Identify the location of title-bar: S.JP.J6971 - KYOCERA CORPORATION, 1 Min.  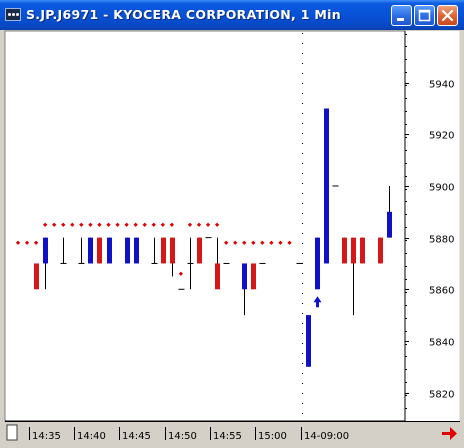
(232, 15).